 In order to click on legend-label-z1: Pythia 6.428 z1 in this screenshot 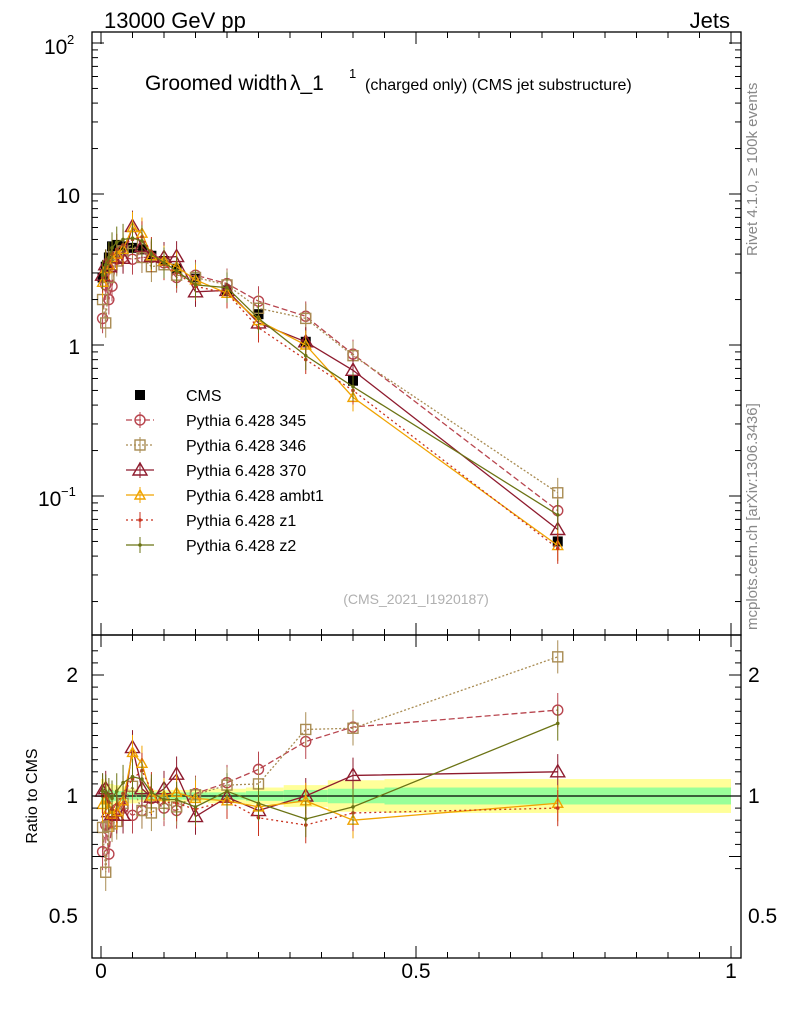, I will do `click(241, 521)`.